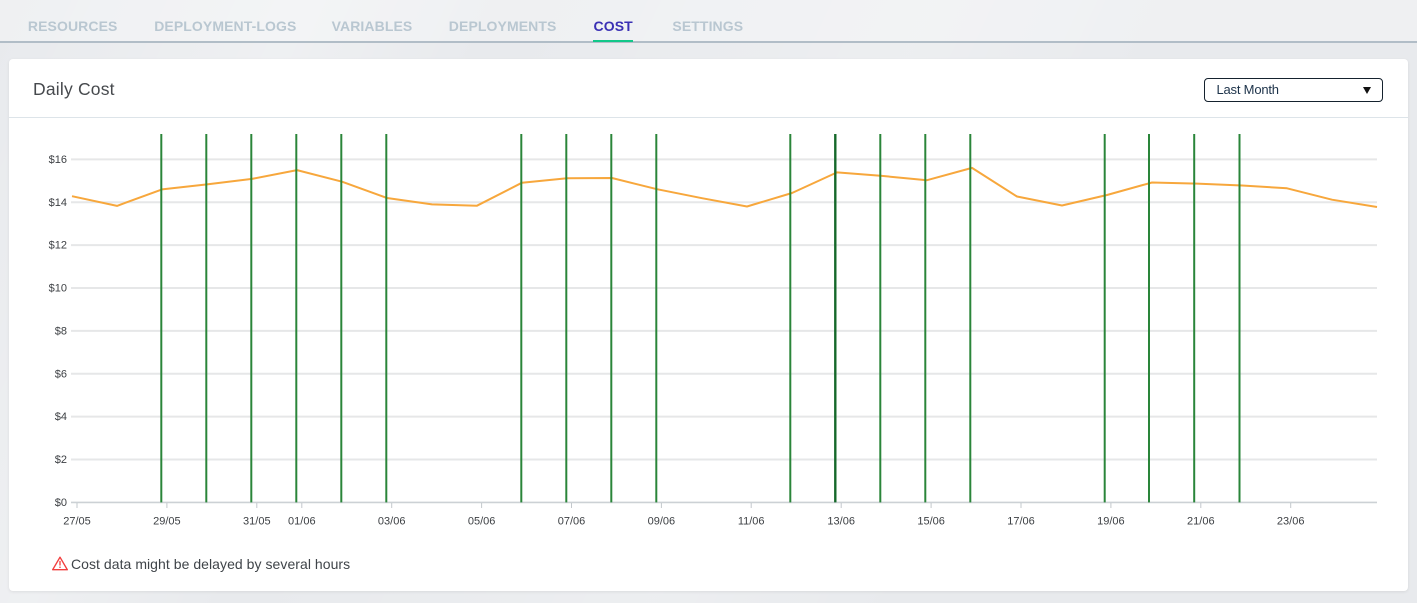  I want to click on svg-text: 09/06, so click(662, 522).